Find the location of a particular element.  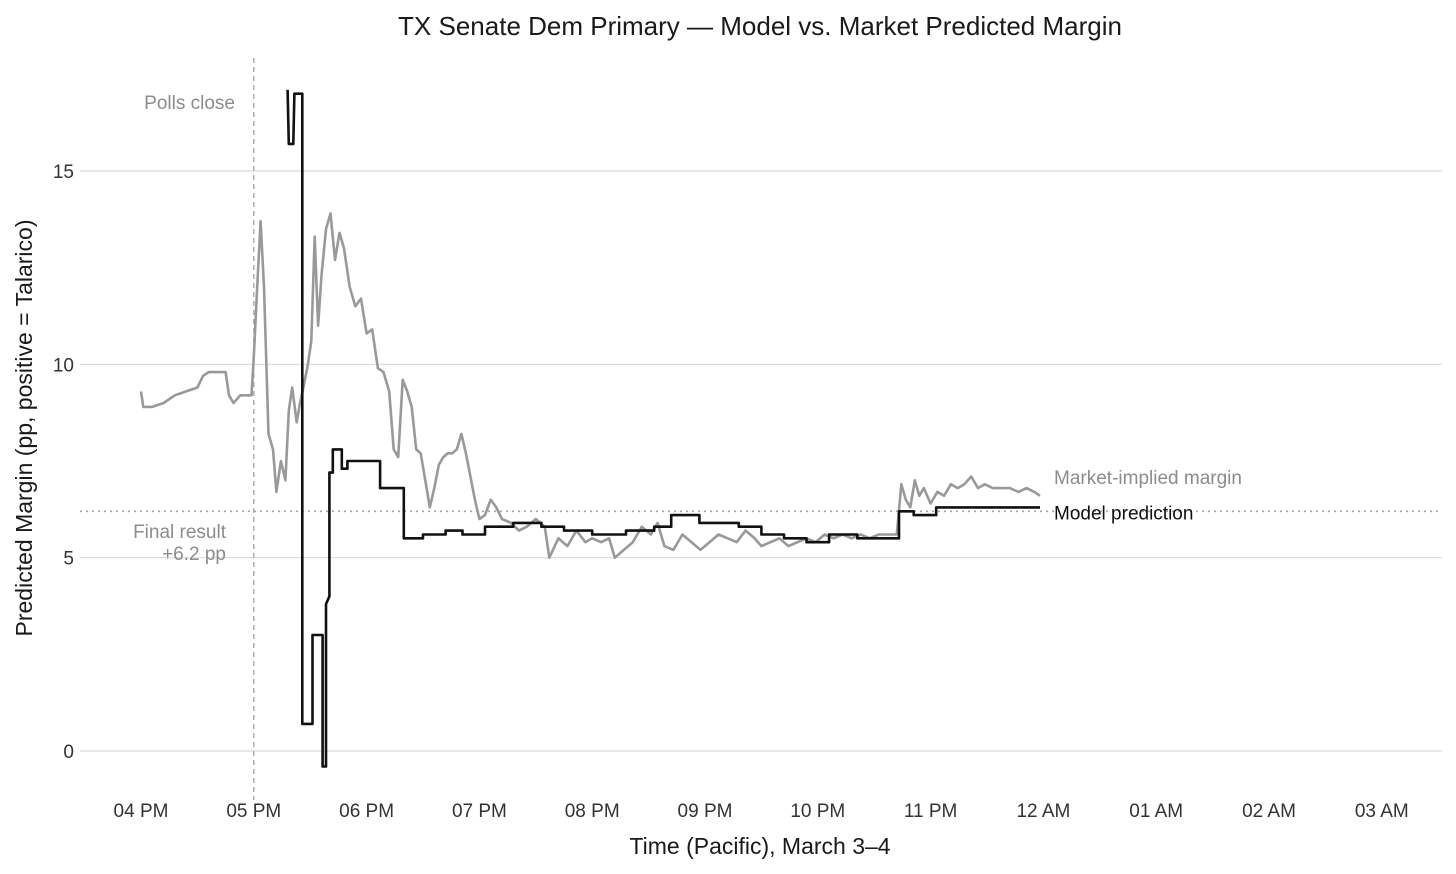

x-axis-title: Time (Pacific), March 3–4 is located at coordinates (759, 846).